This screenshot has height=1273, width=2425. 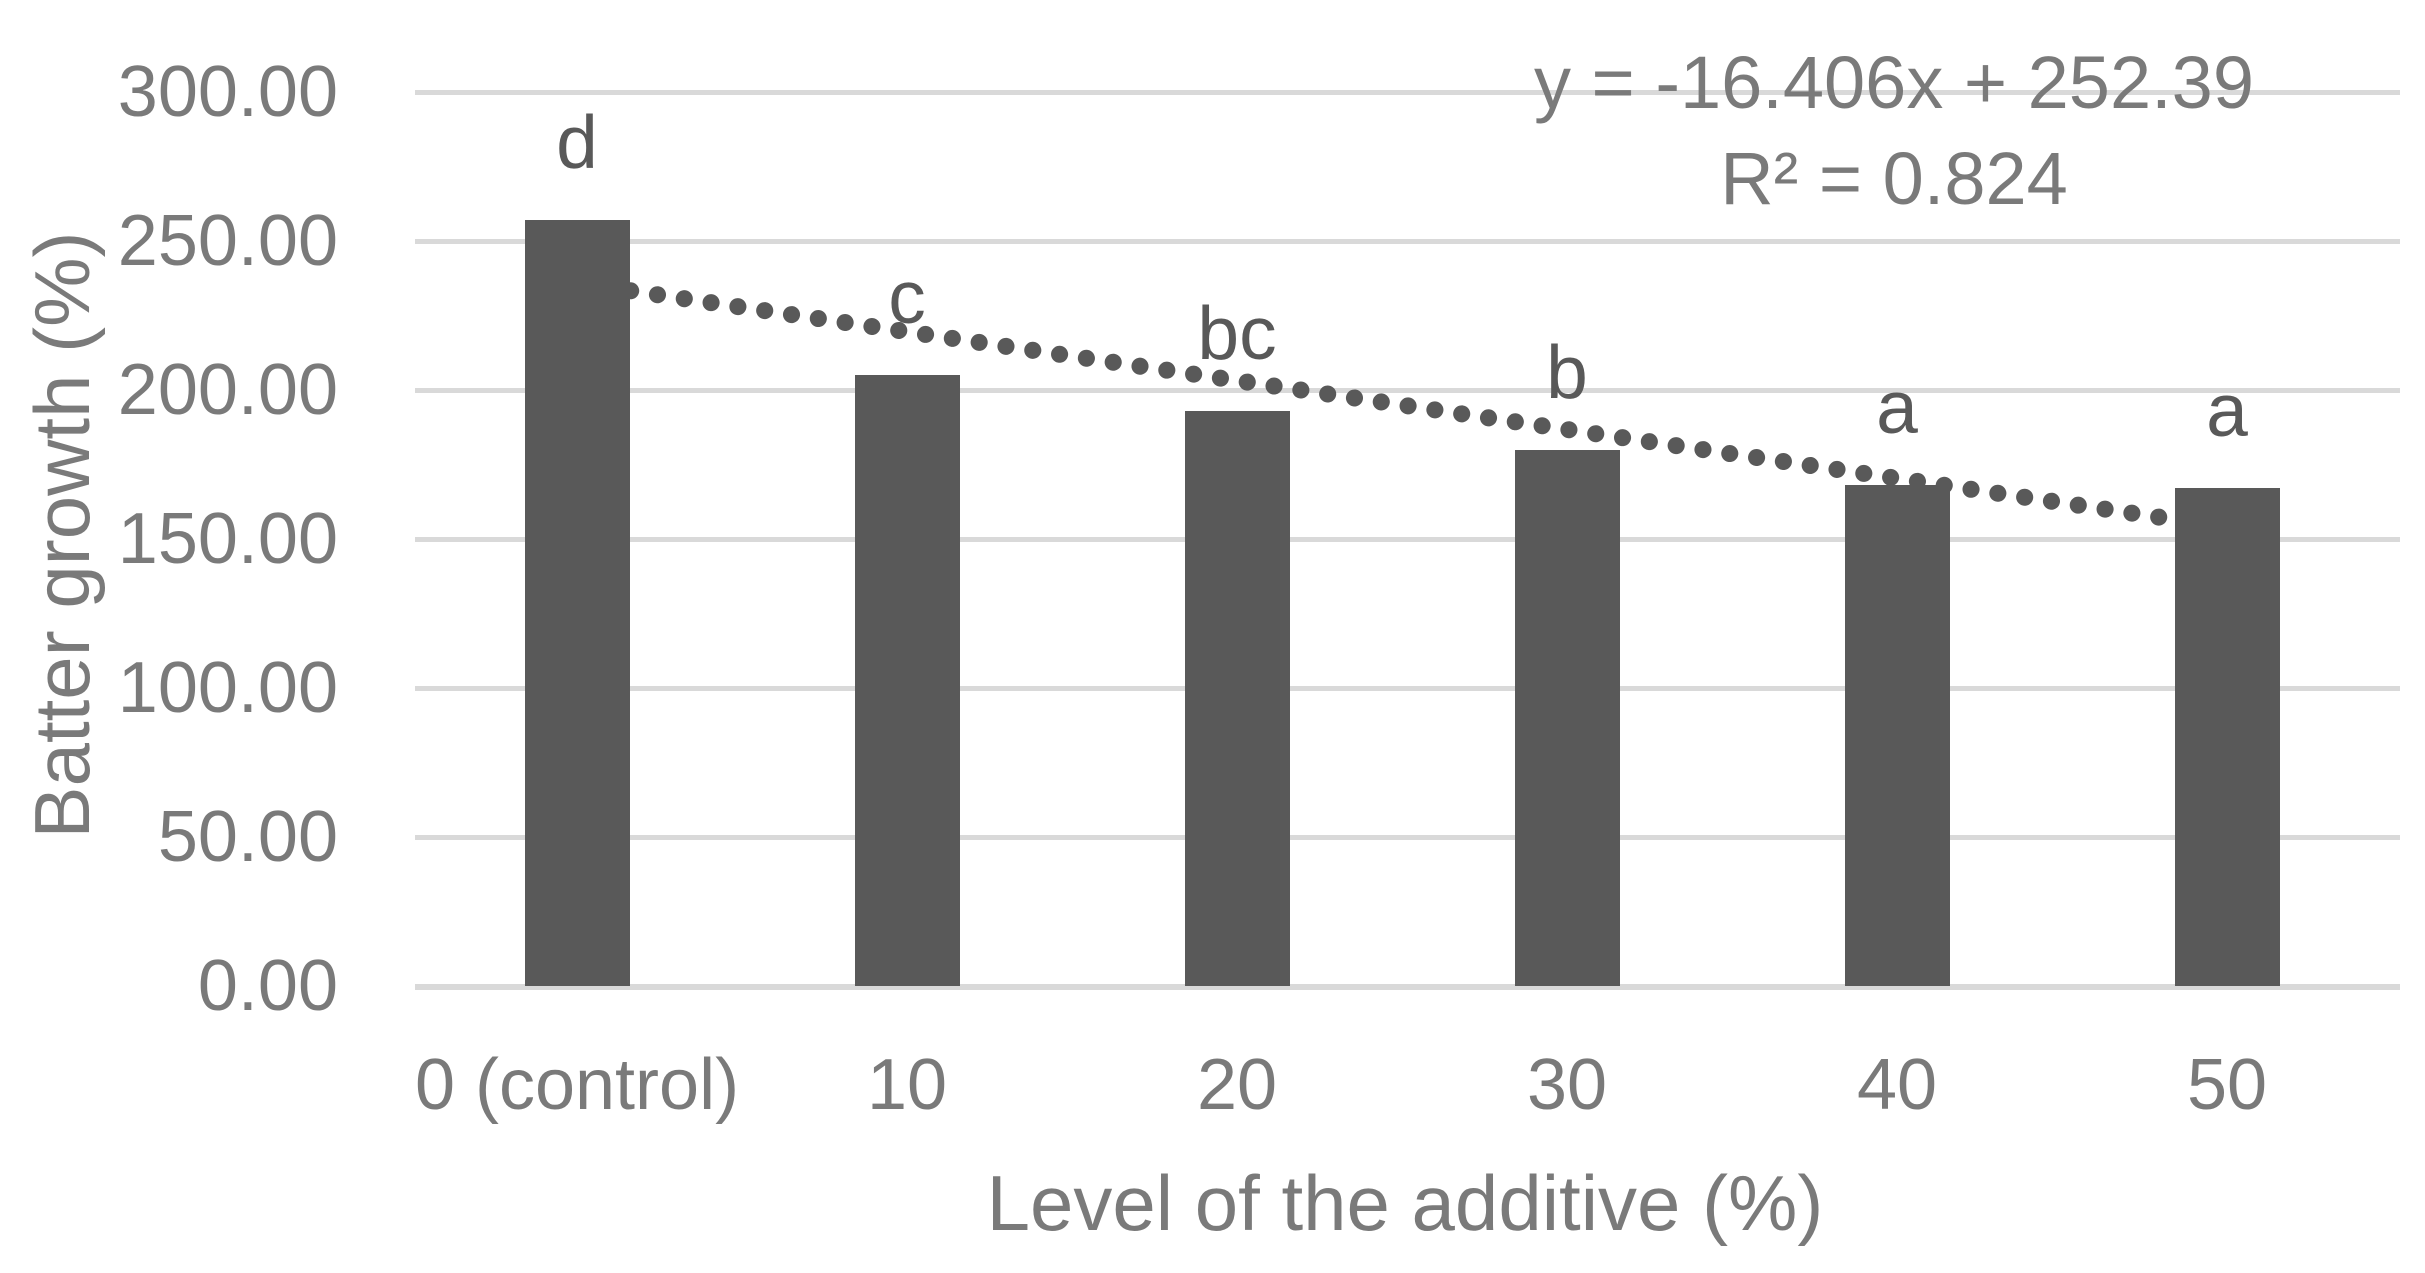 I want to click on y-tick-label: 250.00, so click(x=227, y=241).